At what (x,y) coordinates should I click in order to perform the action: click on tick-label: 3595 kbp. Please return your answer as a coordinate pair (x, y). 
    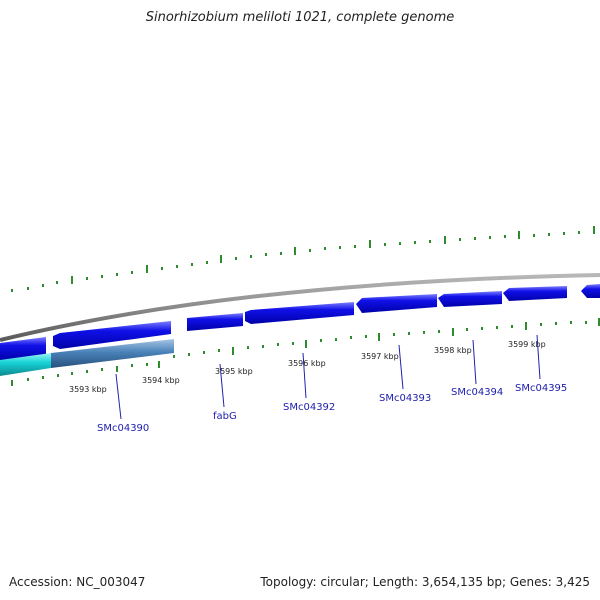
    Looking at the image, I should click on (234, 371).